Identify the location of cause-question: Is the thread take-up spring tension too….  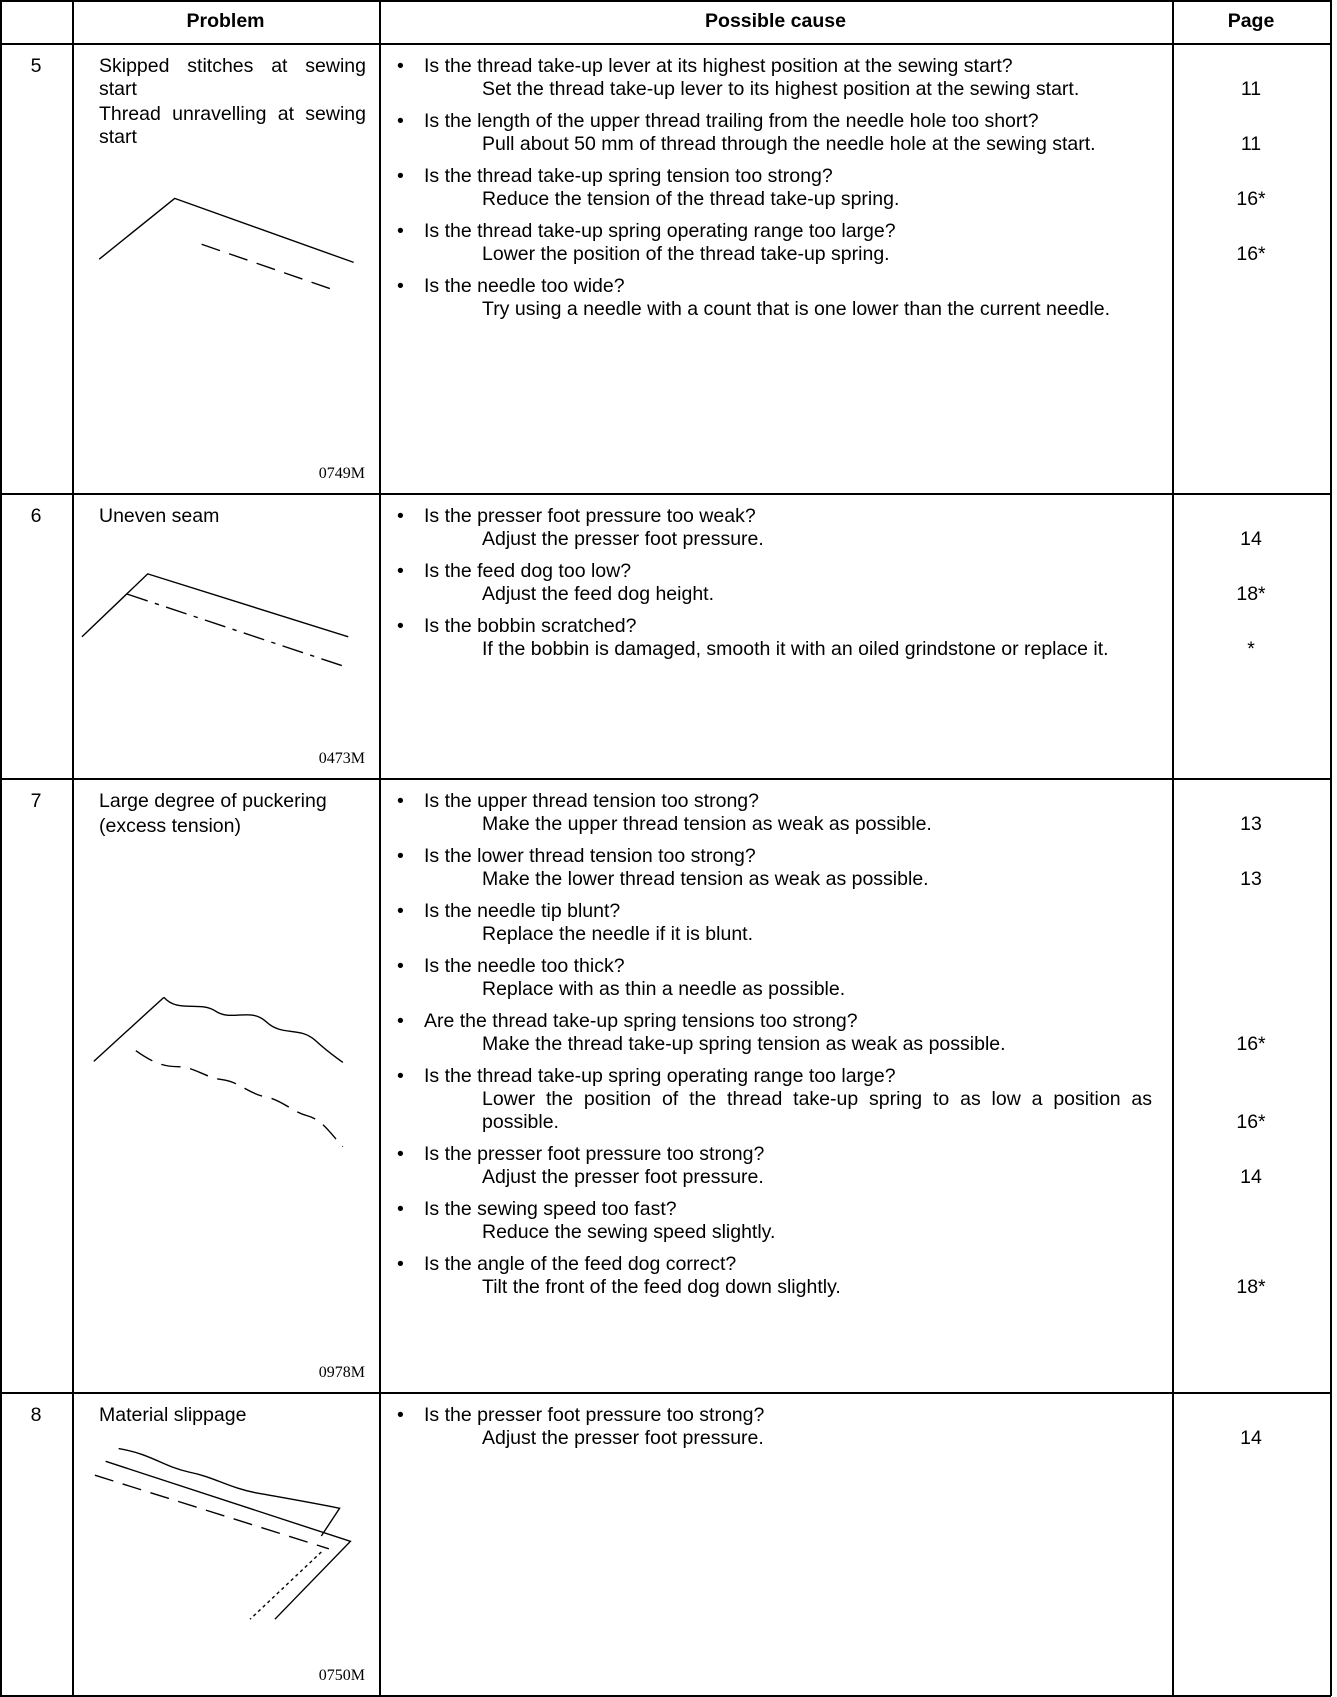
(788, 176).